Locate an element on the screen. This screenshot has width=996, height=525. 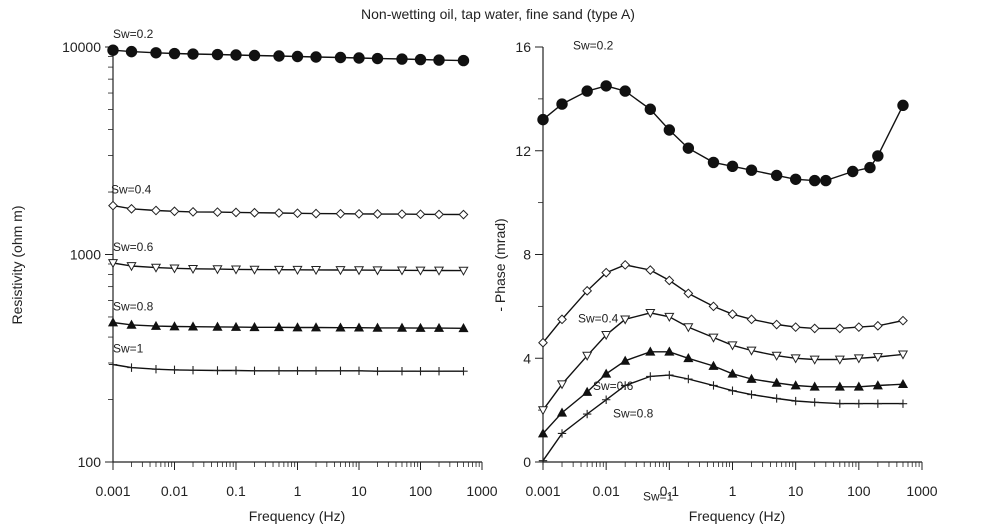
x-tick-label: 1 is located at coordinates (733, 491).